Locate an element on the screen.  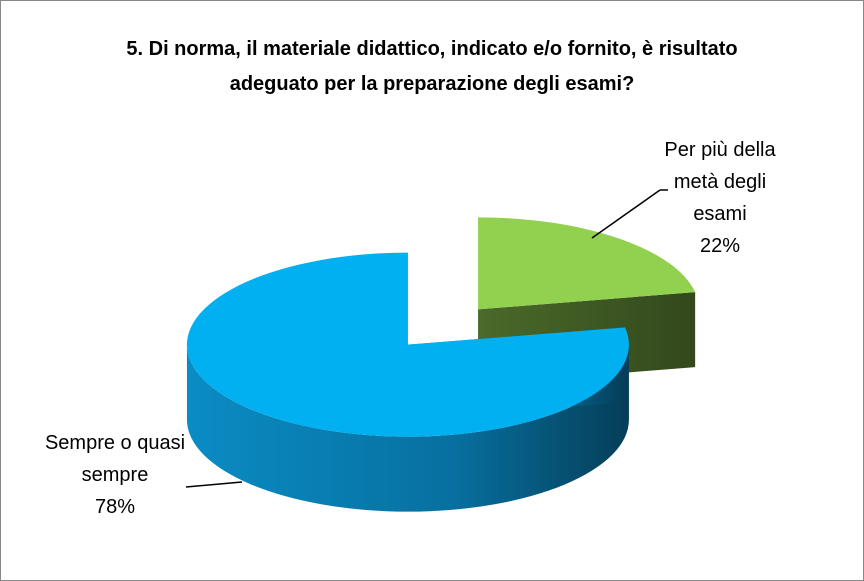
category-label: Sempre o quasi sempre is located at coordinates (115, 459).